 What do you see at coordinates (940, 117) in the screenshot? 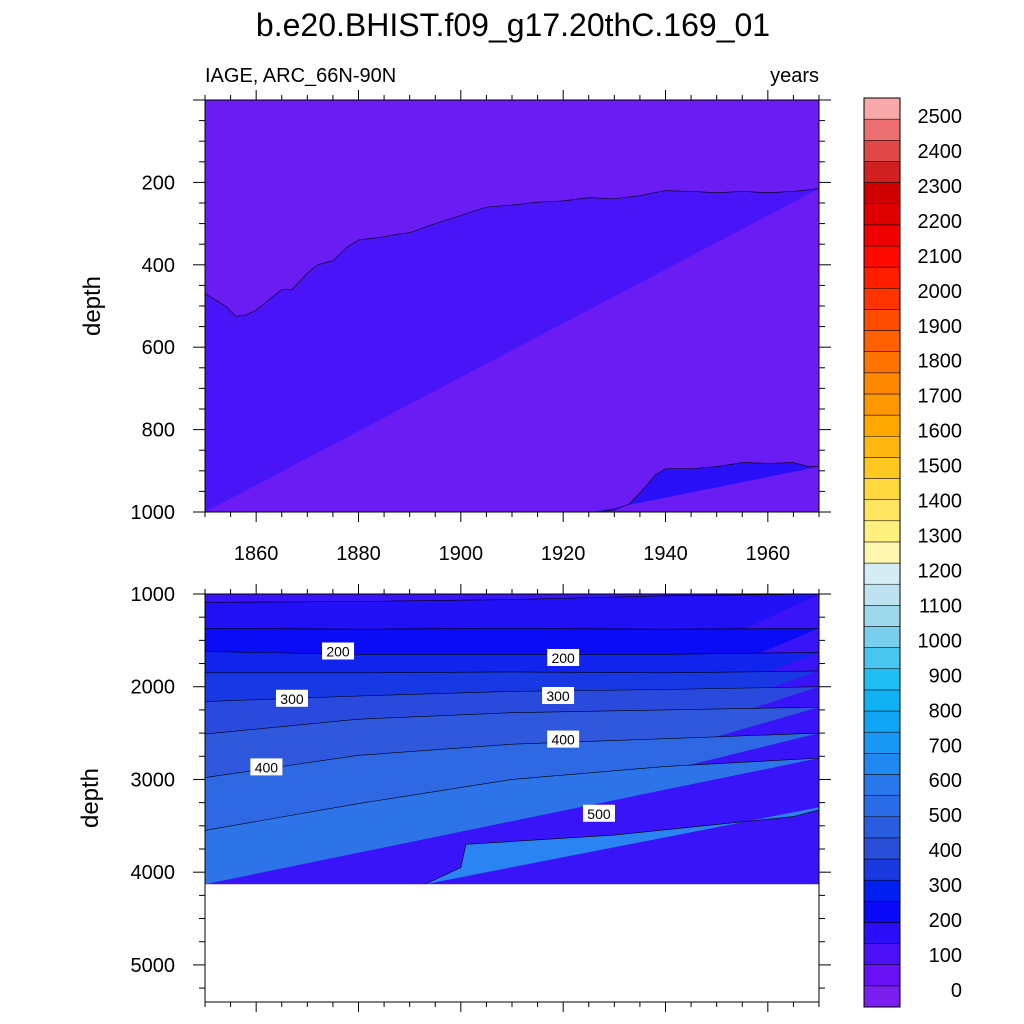
I see `colorbar-label: 2500` at bounding box center [940, 117].